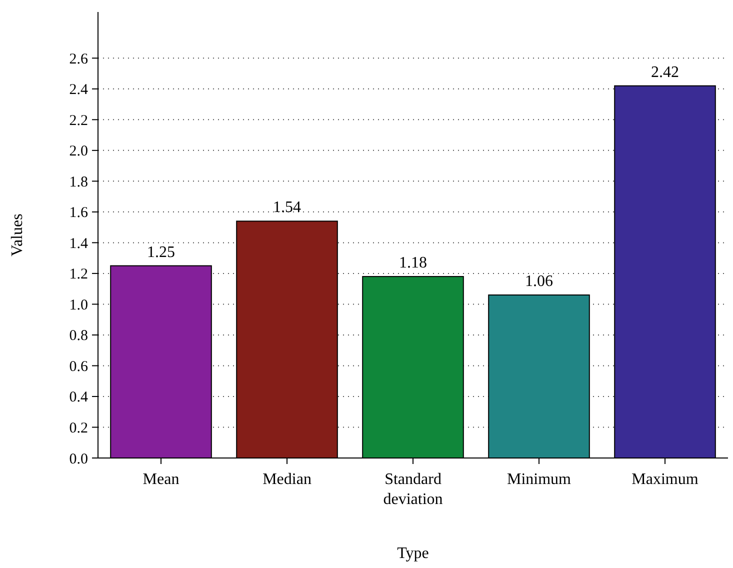 Image resolution: width=733 pixels, height=568 pixels. Describe the element at coordinates (78, 182) in the screenshot. I see `y-tick-label: 1.8` at that location.